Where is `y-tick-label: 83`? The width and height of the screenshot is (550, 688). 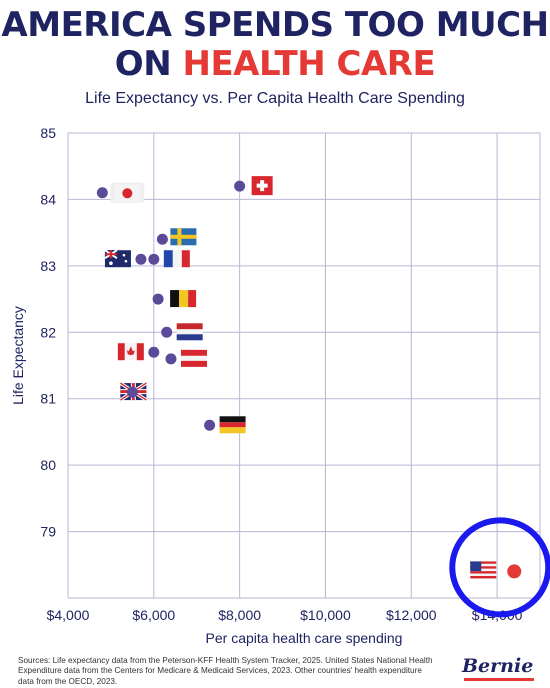
y-tick-label: 83 is located at coordinates (48, 266).